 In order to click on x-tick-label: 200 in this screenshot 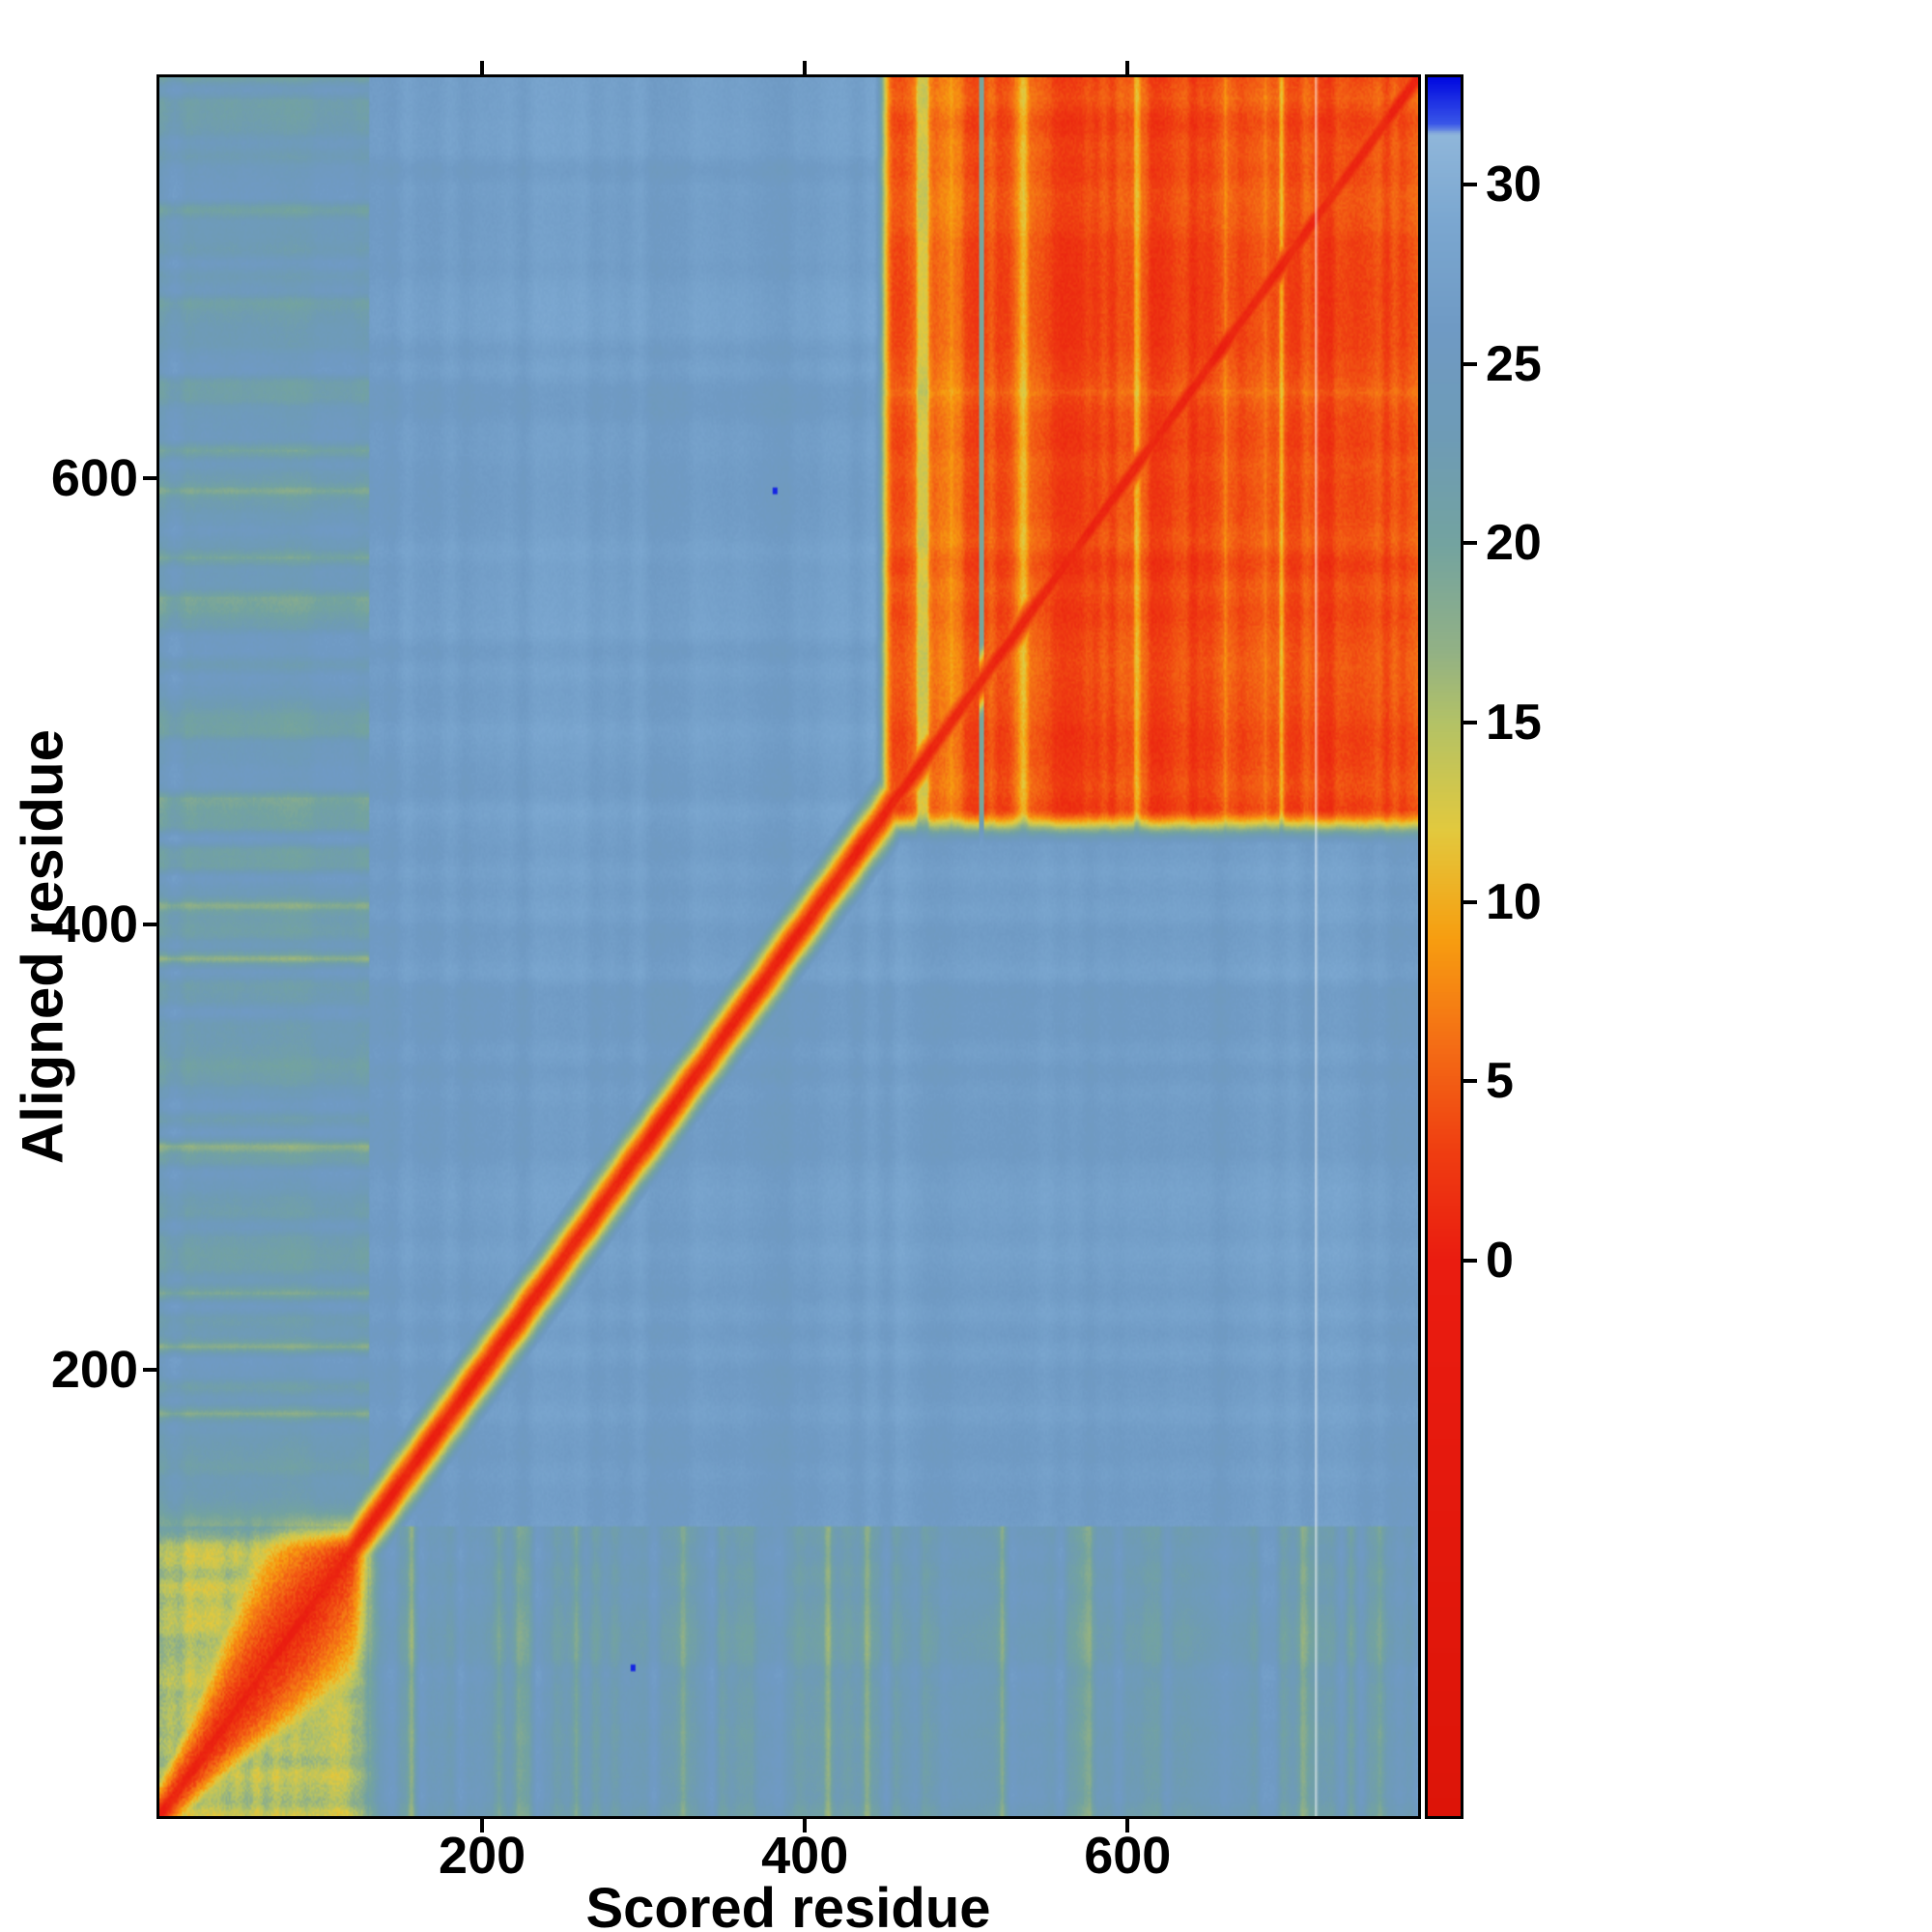, I will do `click(482, 1856)`.